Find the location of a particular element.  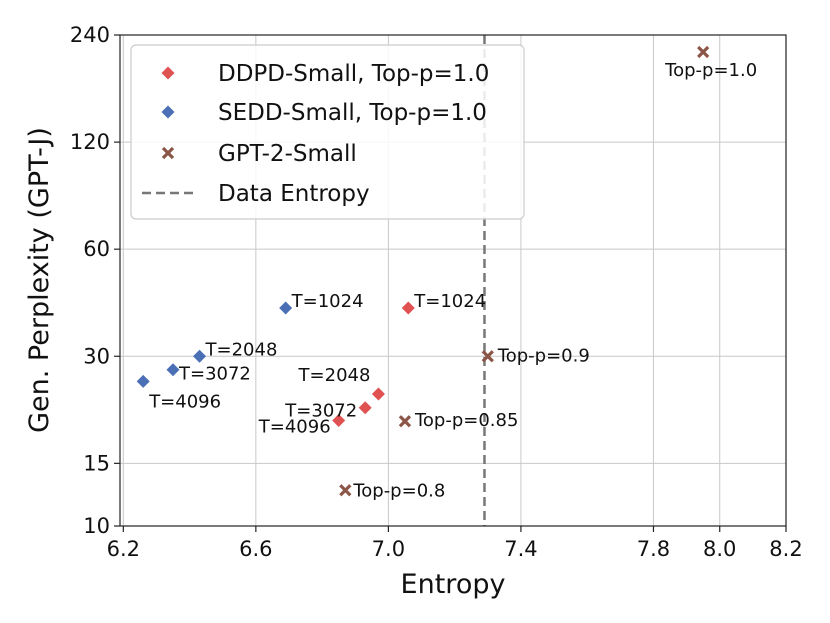

x-tick-label: 8.2 is located at coordinates (785, 549).